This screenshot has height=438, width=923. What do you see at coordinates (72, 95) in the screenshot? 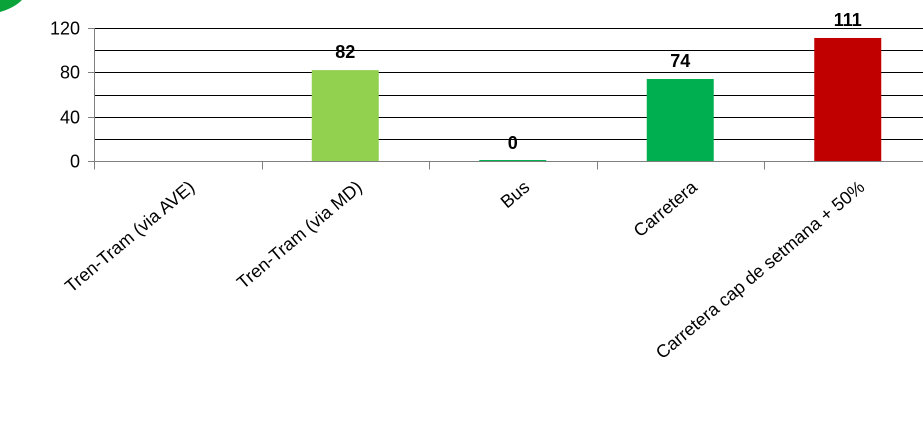
I see `y-axis: 0 40 80 120` at bounding box center [72, 95].